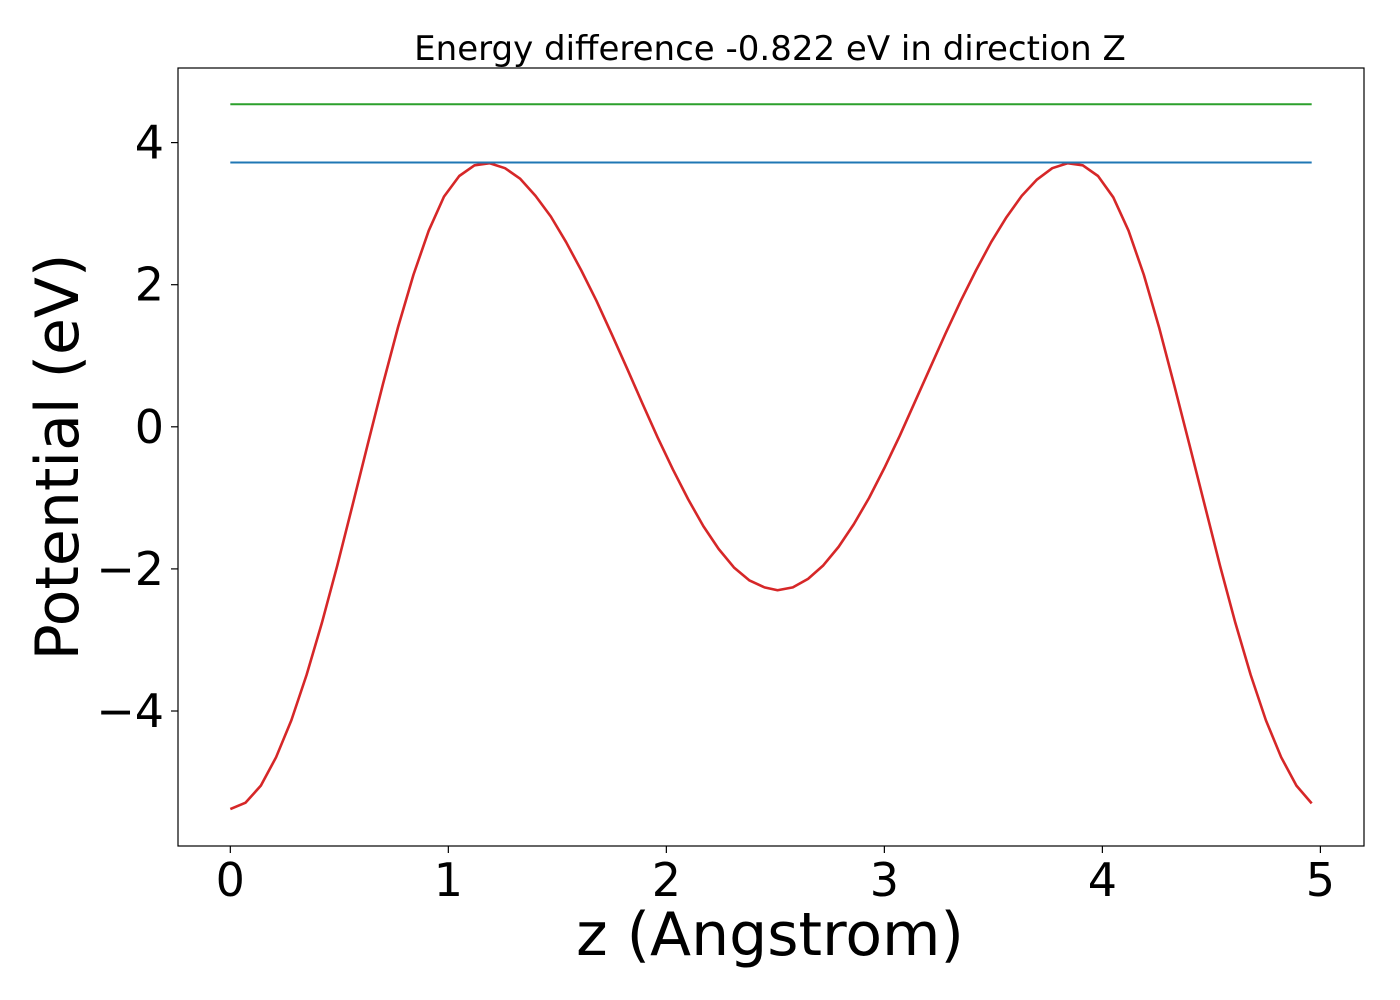 The width and height of the screenshot is (1400, 1000). I want to click on y-tick-label: 0, so click(149, 427).